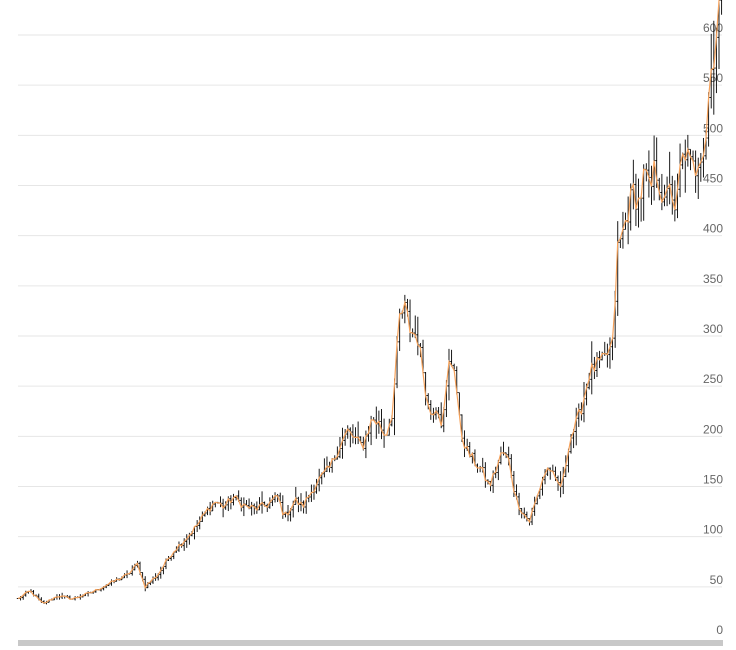  What do you see at coordinates (713, 28) in the screenshot?
I see `y-tick-label: 600` at bounding box center [713, 28].